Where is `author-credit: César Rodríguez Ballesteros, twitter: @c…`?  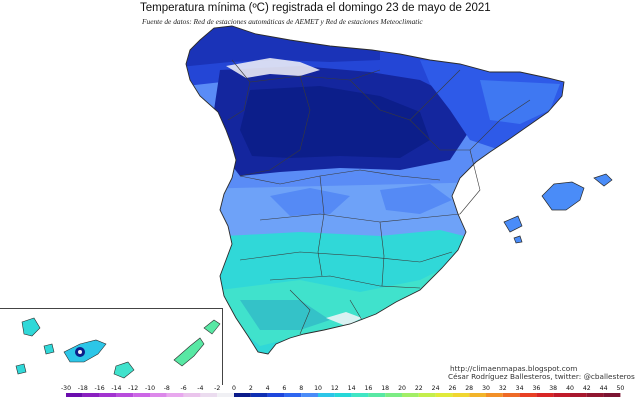
author-credit: César Rodríguez Ballesteros, twitter: @c… is located at coordinates (541, 376).